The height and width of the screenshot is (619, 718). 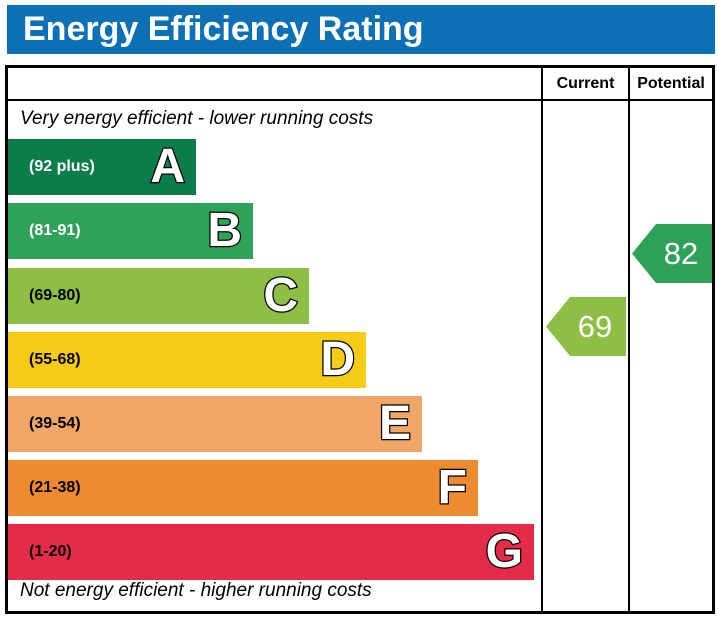 I want to click on band-b-range-label: (81-91), so click(x=55, y=230).